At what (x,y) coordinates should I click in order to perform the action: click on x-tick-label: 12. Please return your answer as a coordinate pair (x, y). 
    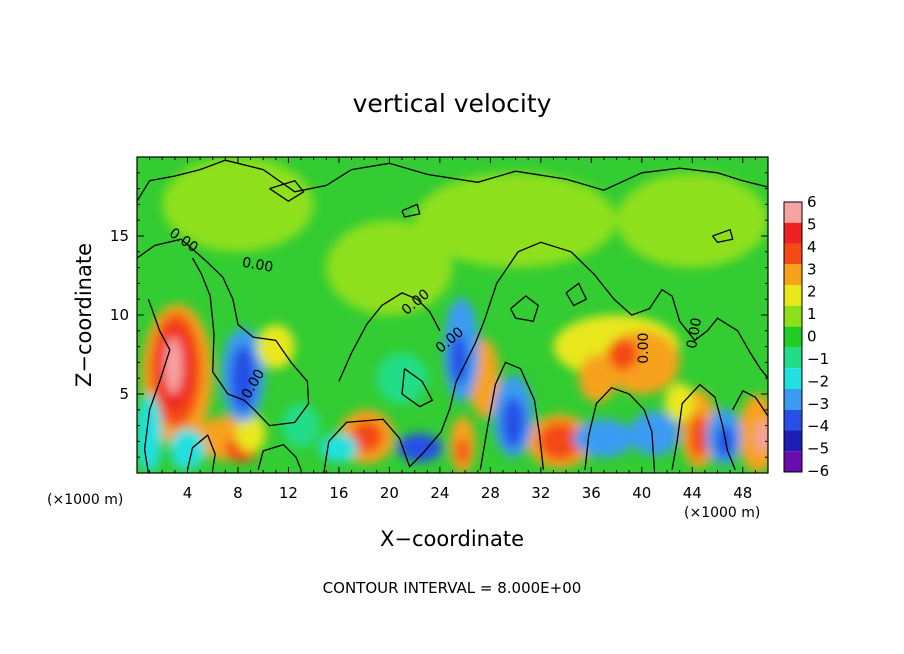
    Looking at the image, I should click on (288, 493).